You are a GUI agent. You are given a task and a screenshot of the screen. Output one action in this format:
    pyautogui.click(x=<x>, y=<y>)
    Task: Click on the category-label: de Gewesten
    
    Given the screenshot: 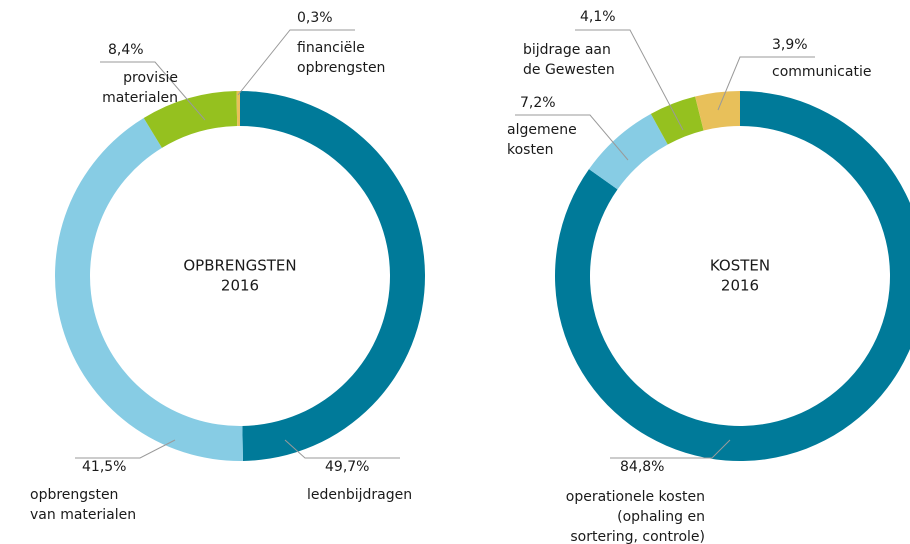 What is the action you would take?
    pyautogui.click(x=569, y=70)
    